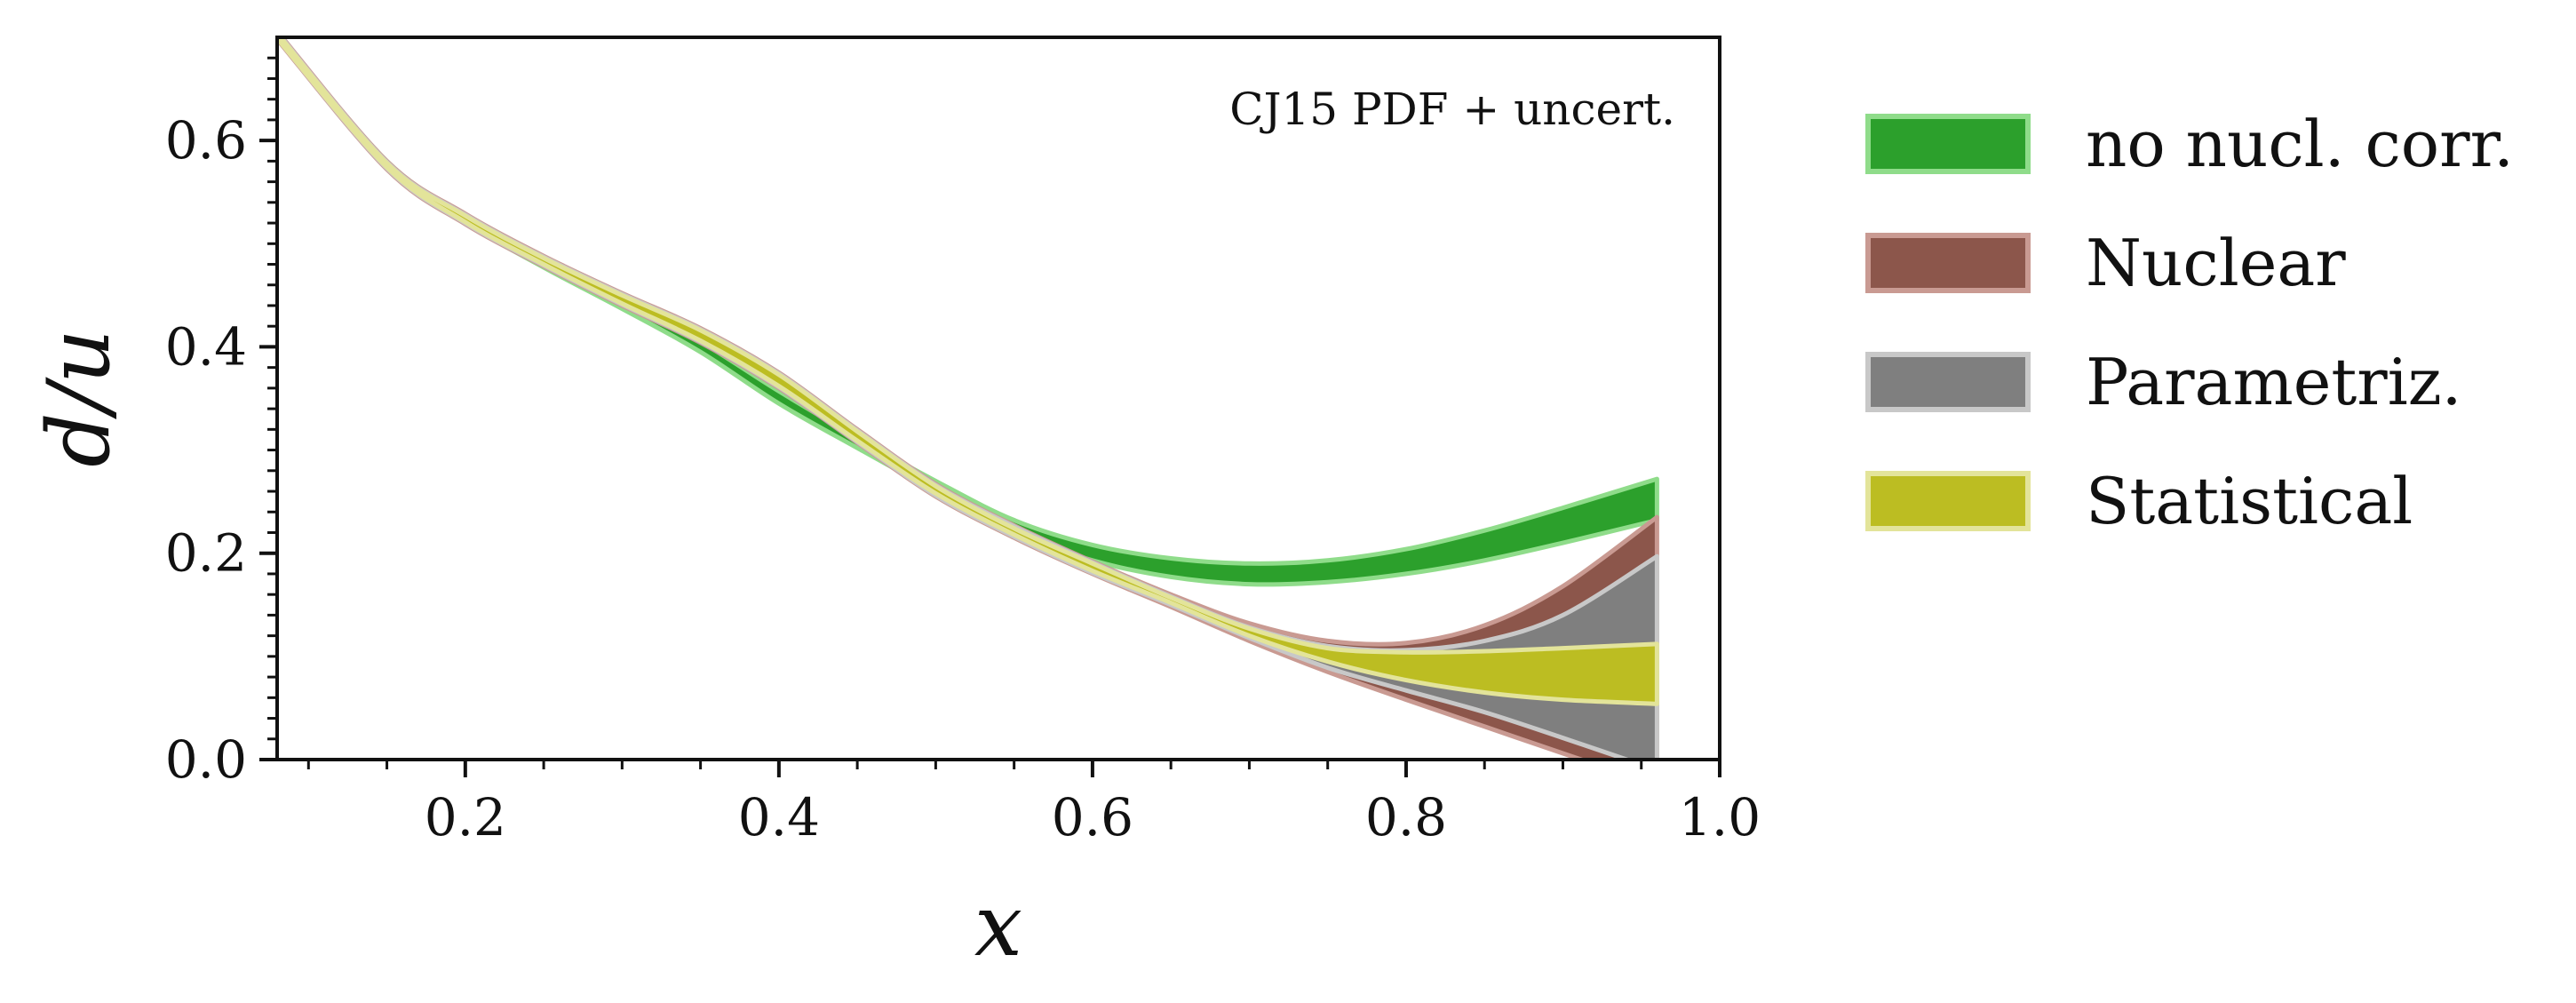 This screenshot has height=1003, width=2576. I want to click on legend-swatch-parametriz, so click(1948, 382).